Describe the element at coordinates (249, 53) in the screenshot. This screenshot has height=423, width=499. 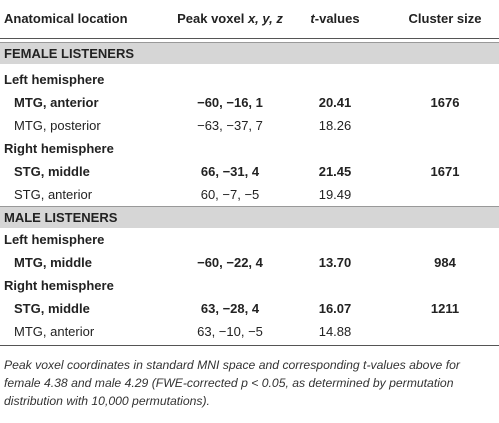
I see `section-bar: FEMALE LISTENERS` at that location.